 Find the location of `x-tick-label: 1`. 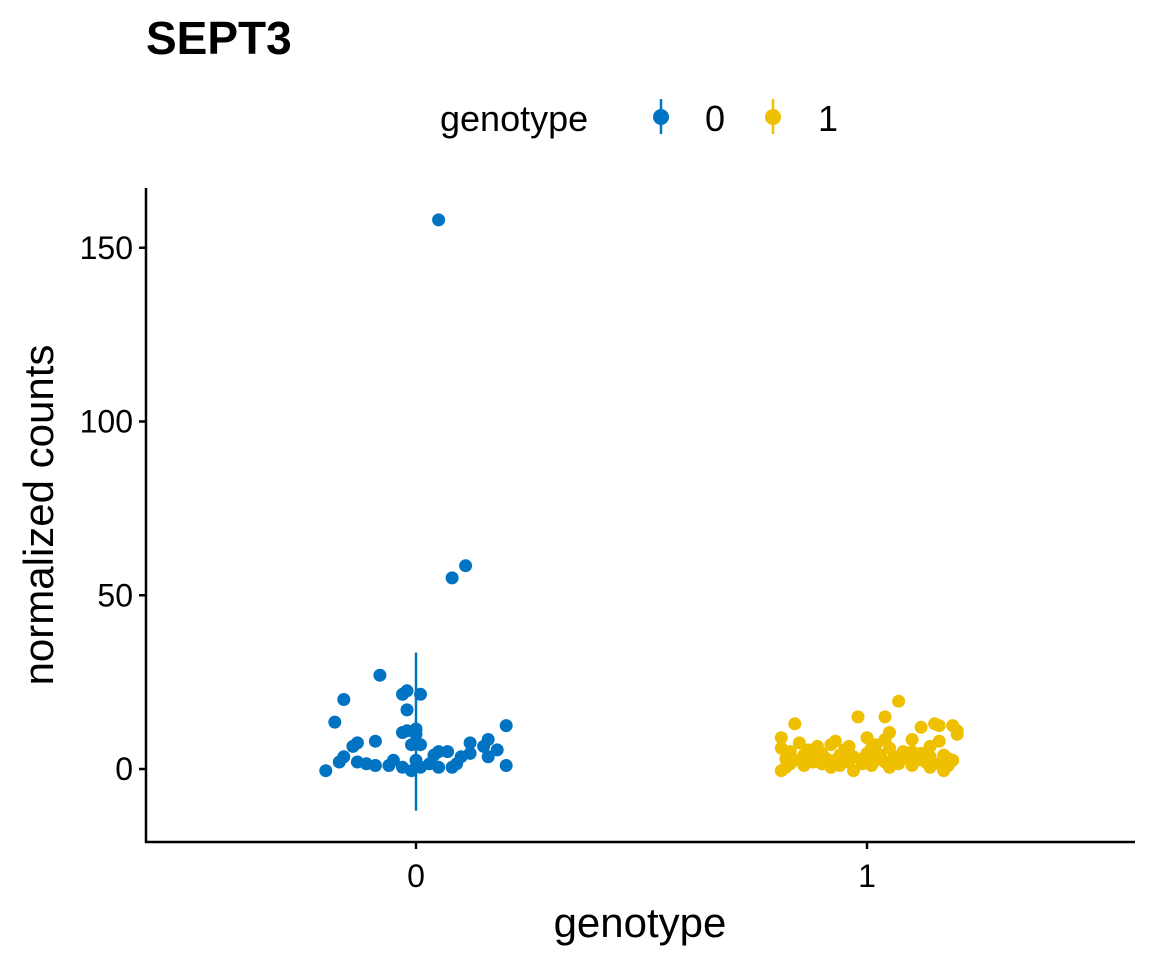

x-tick-label: 1 is located at coordinates (867, 876).